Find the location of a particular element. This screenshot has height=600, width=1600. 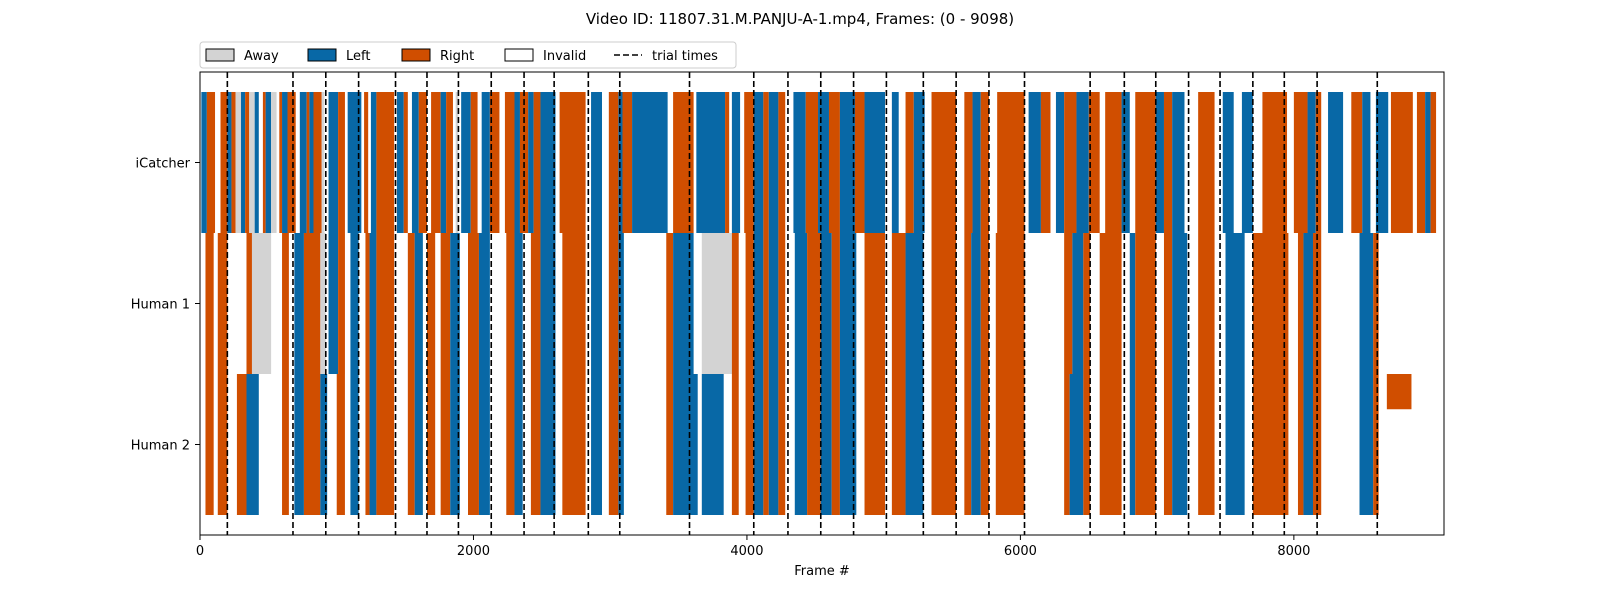

legend: Away Left Right Invalid trial times is located at coordinates (468, 55).